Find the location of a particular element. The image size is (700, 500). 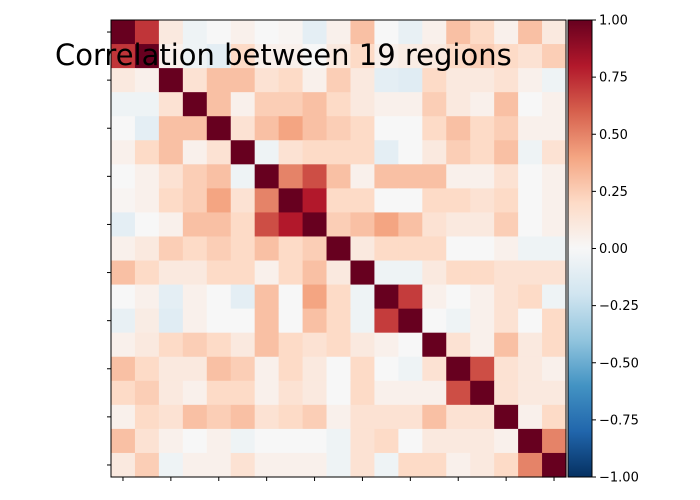

colorbar-tick-label: −1.00 is located at coordinates (619, 478).